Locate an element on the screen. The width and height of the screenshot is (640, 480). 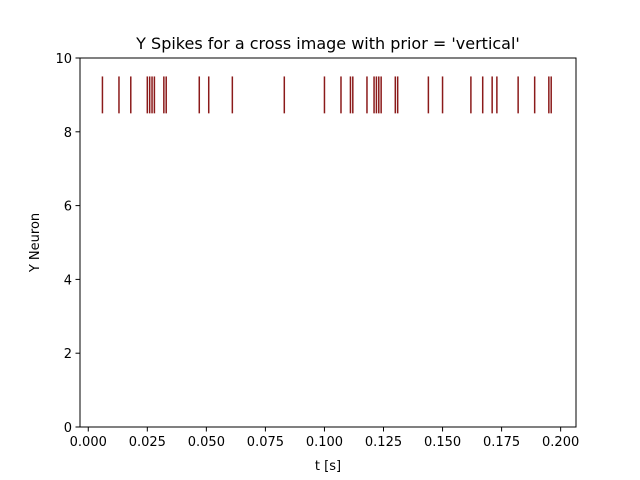
y-tick-label: 2 is located at coordinates (68, 354).